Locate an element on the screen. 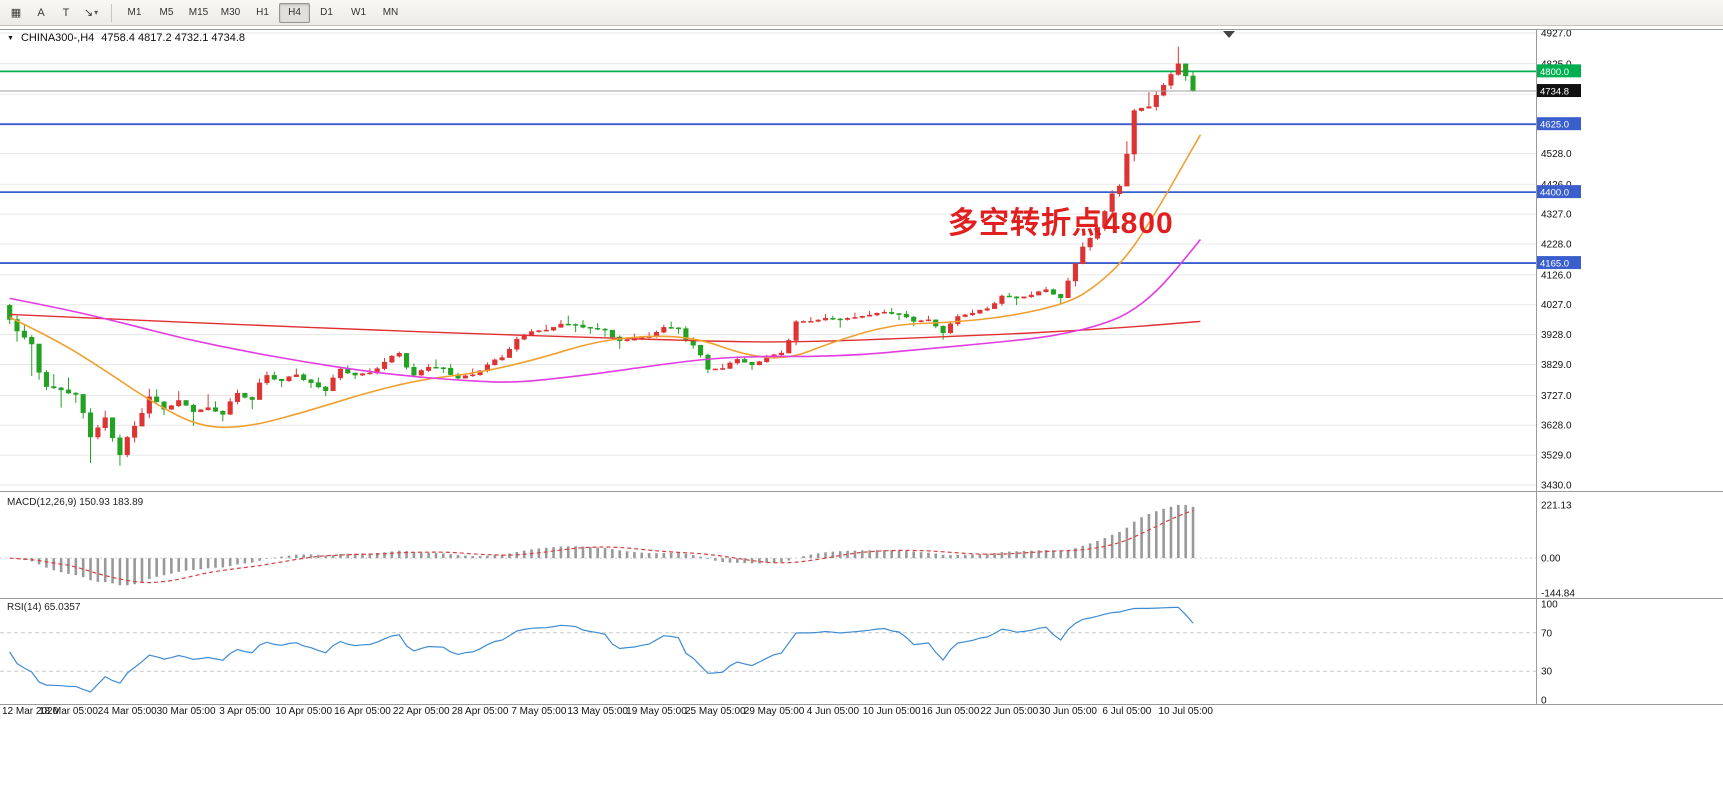  price-level-badge: 4165.0 is located at coordinates (1559, 263).